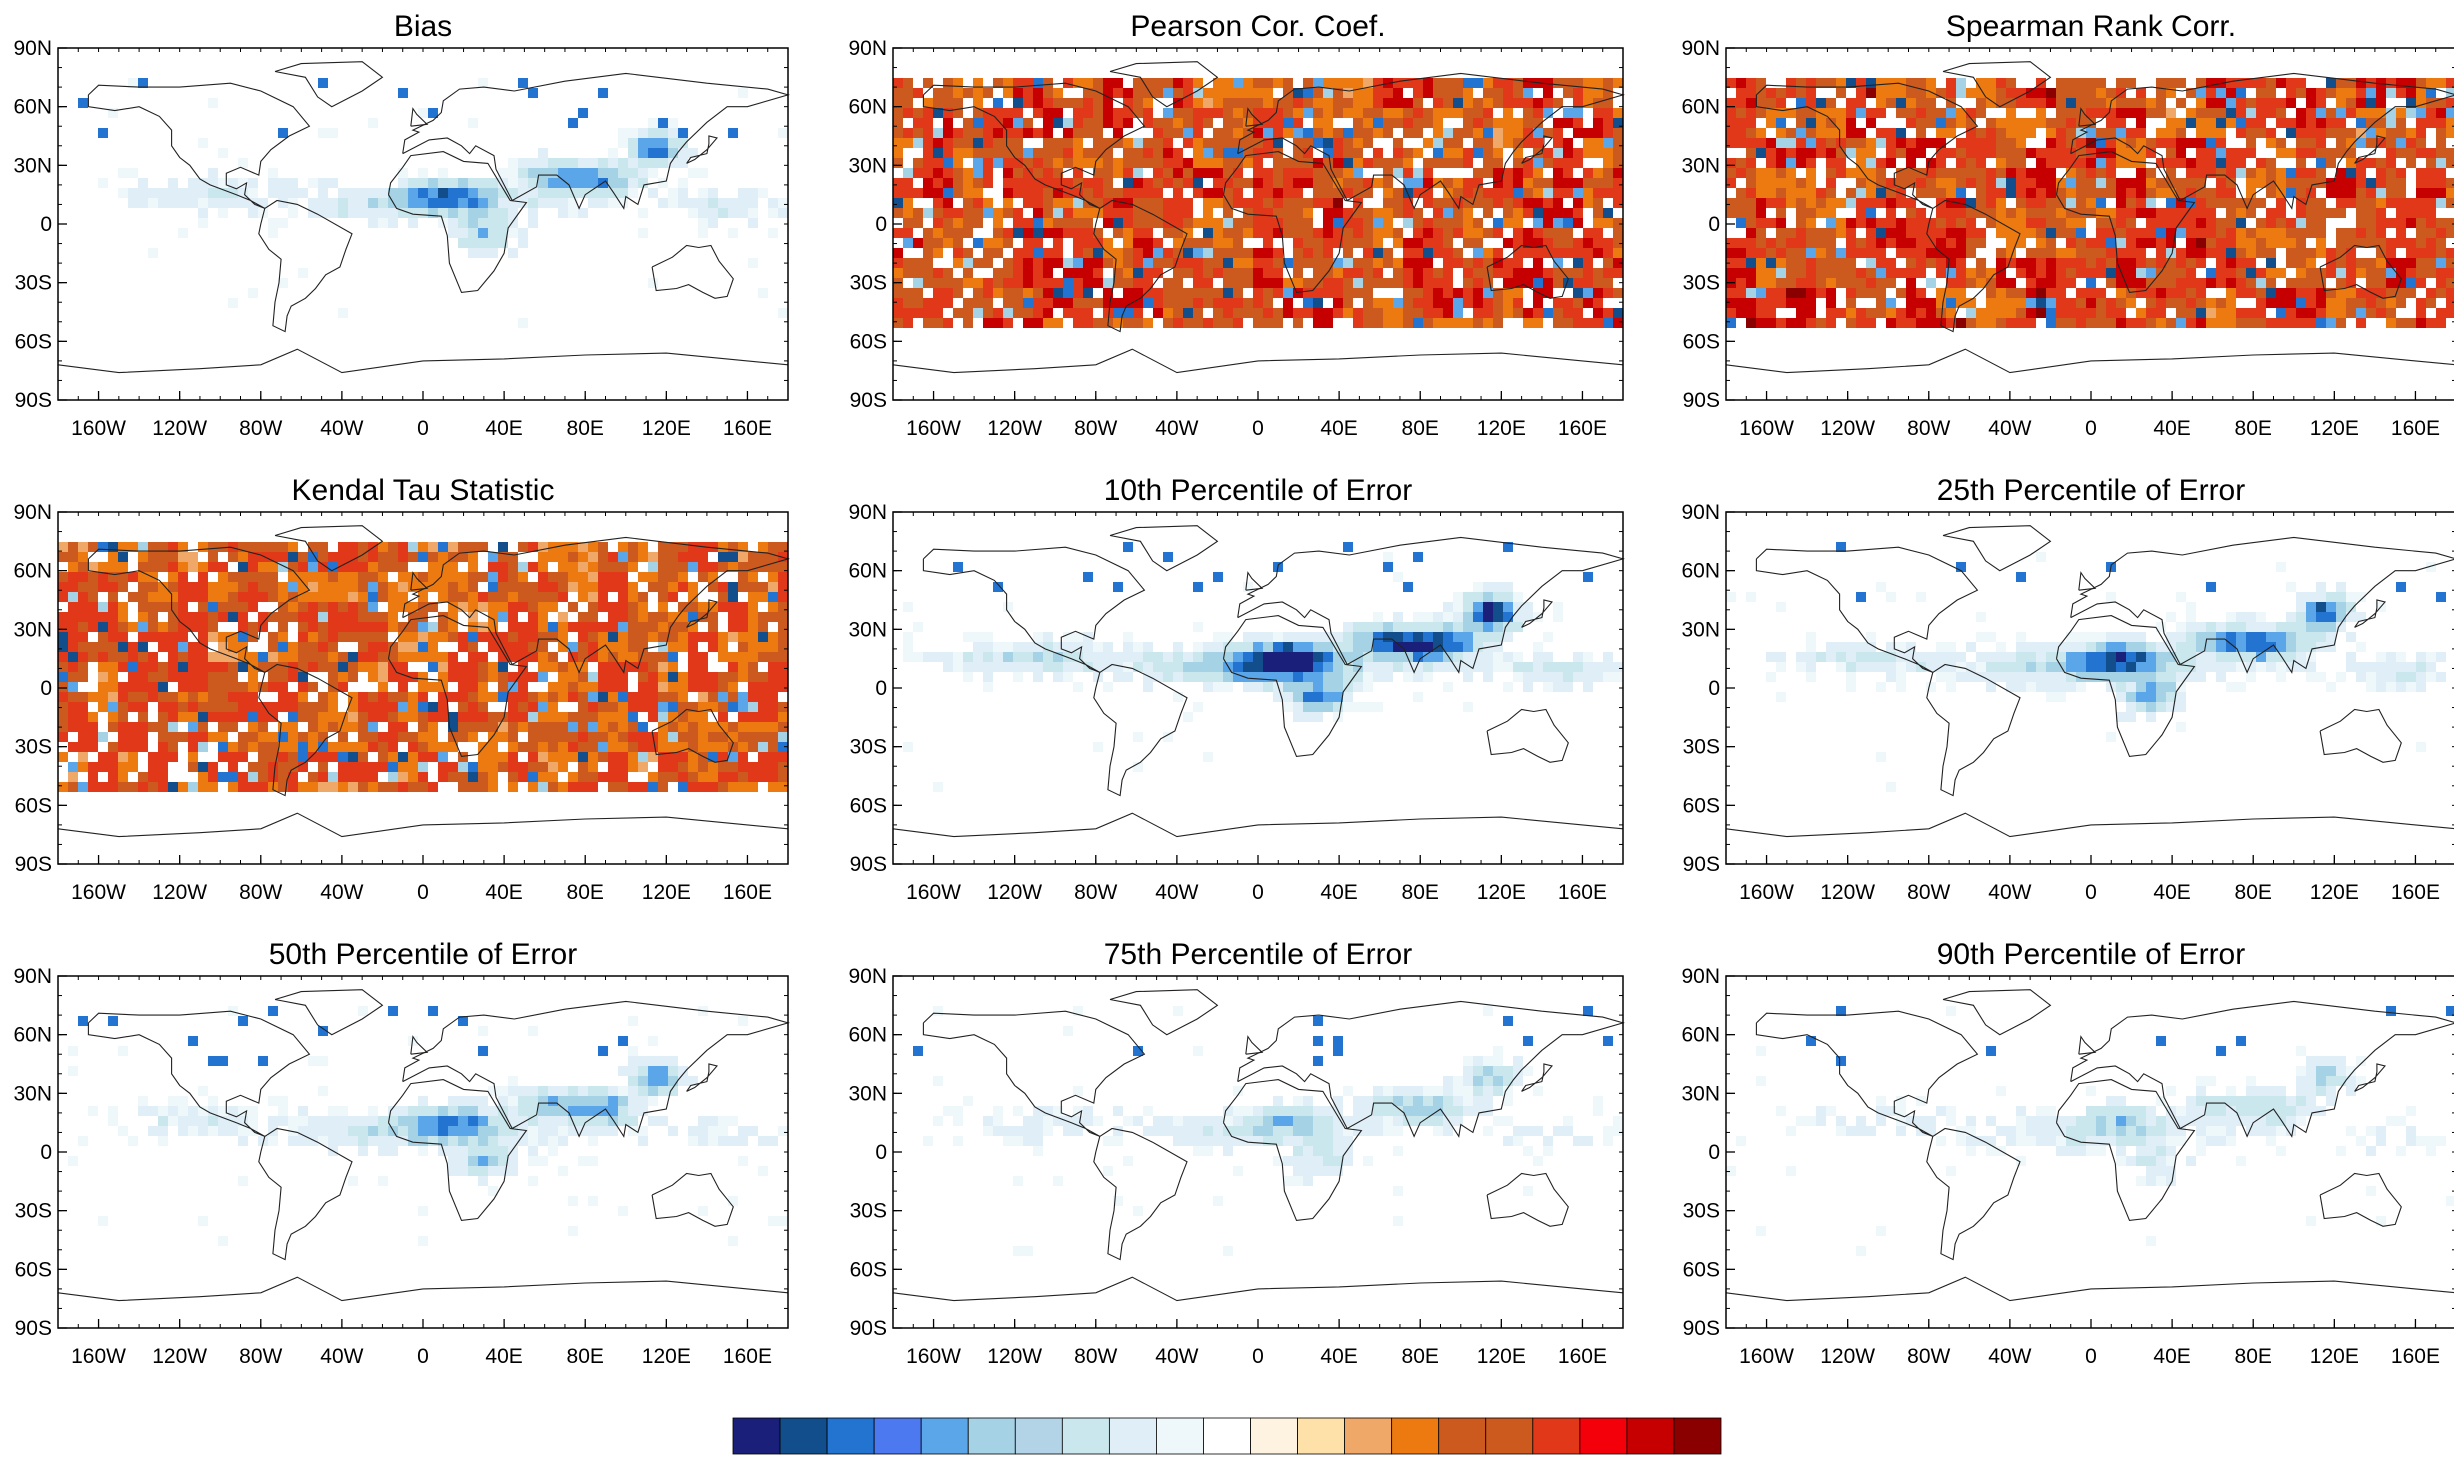 This screenshot has width=2454, height=1471. What do you see at coordinates (2091, 490) in the screenshot?
I see `panel-title: 25th Percentile of Error` at bounding box center [2091, 490].